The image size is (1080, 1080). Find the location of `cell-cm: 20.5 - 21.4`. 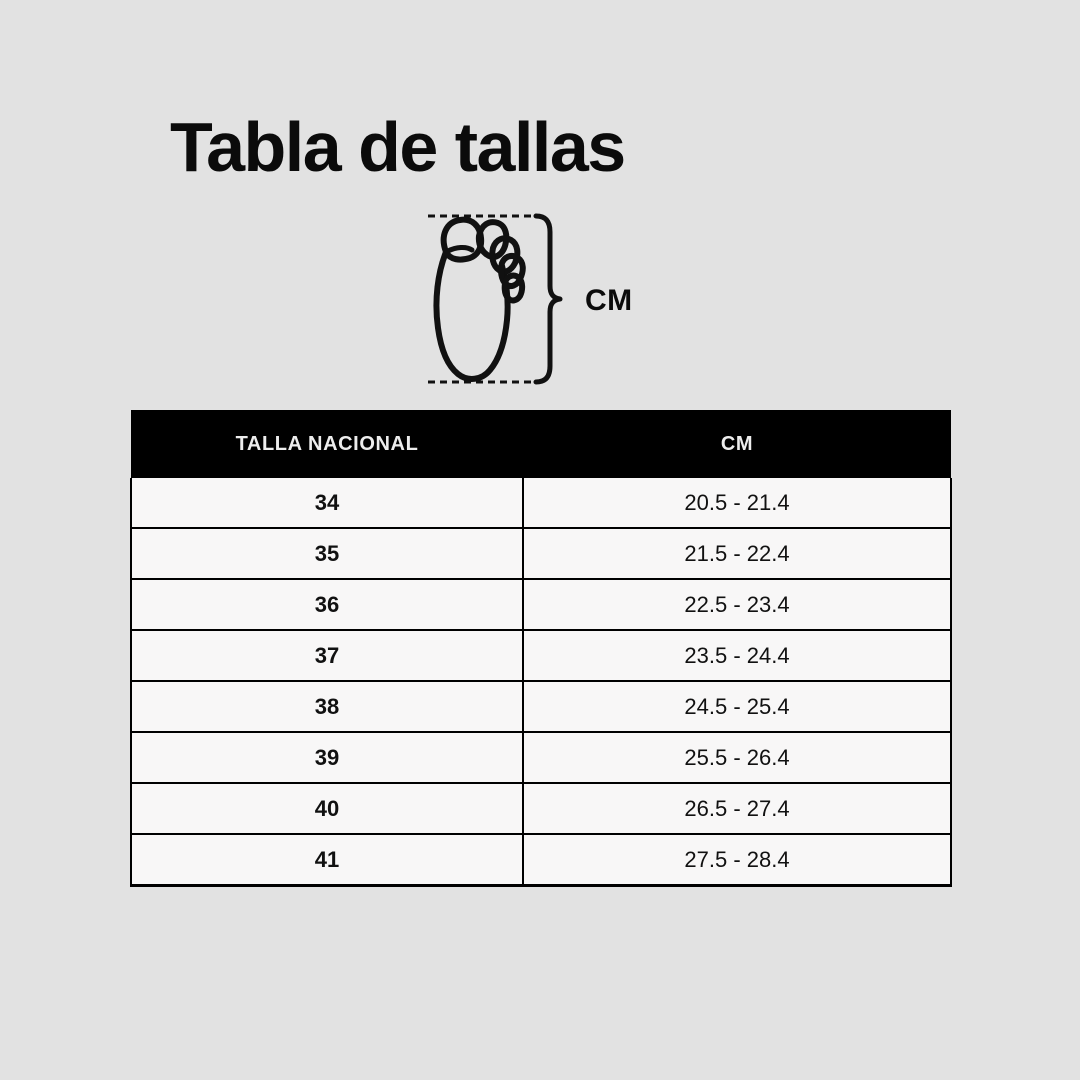

cell-cm: 20.5 - 21.4 is located at coordinates (737, 503).